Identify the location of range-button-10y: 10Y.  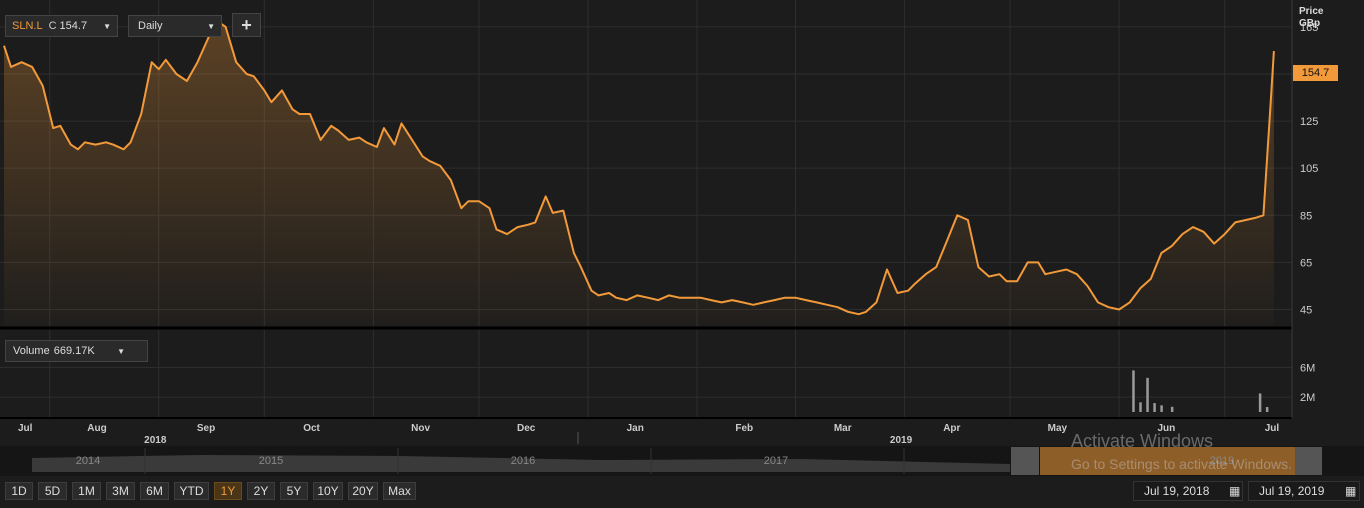
(328, 491).